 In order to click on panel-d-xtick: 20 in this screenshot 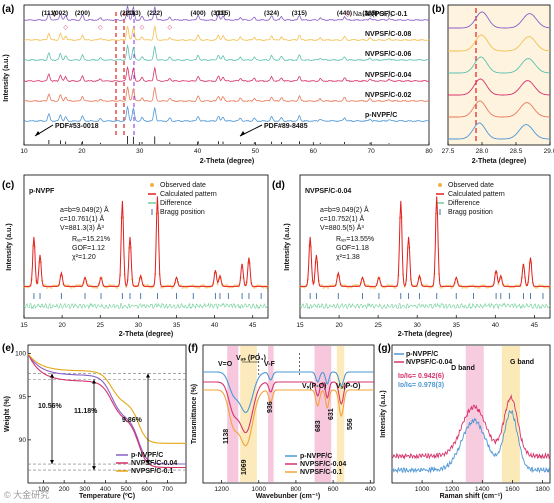, I will do `click(339, 325)`.